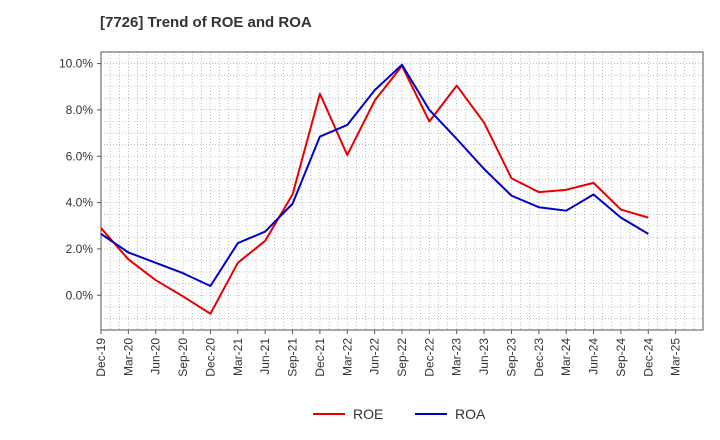  I want to click on y-tick-label: 0.0%, so click(80, 295).